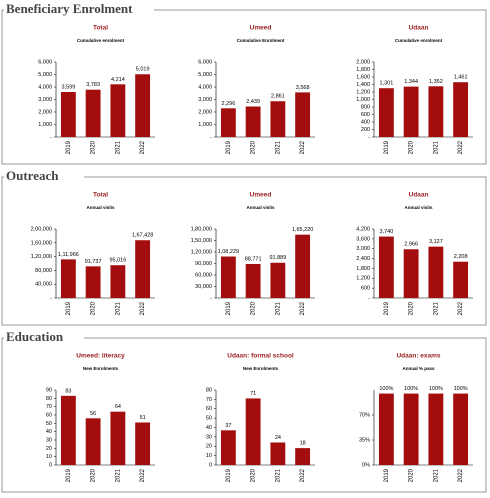 This screenshot has height=498, width=490. What do you see at coordinates (365, 130) in the screenshot?
I see `y-tick-label: 200` at bounding box center [365, 130].